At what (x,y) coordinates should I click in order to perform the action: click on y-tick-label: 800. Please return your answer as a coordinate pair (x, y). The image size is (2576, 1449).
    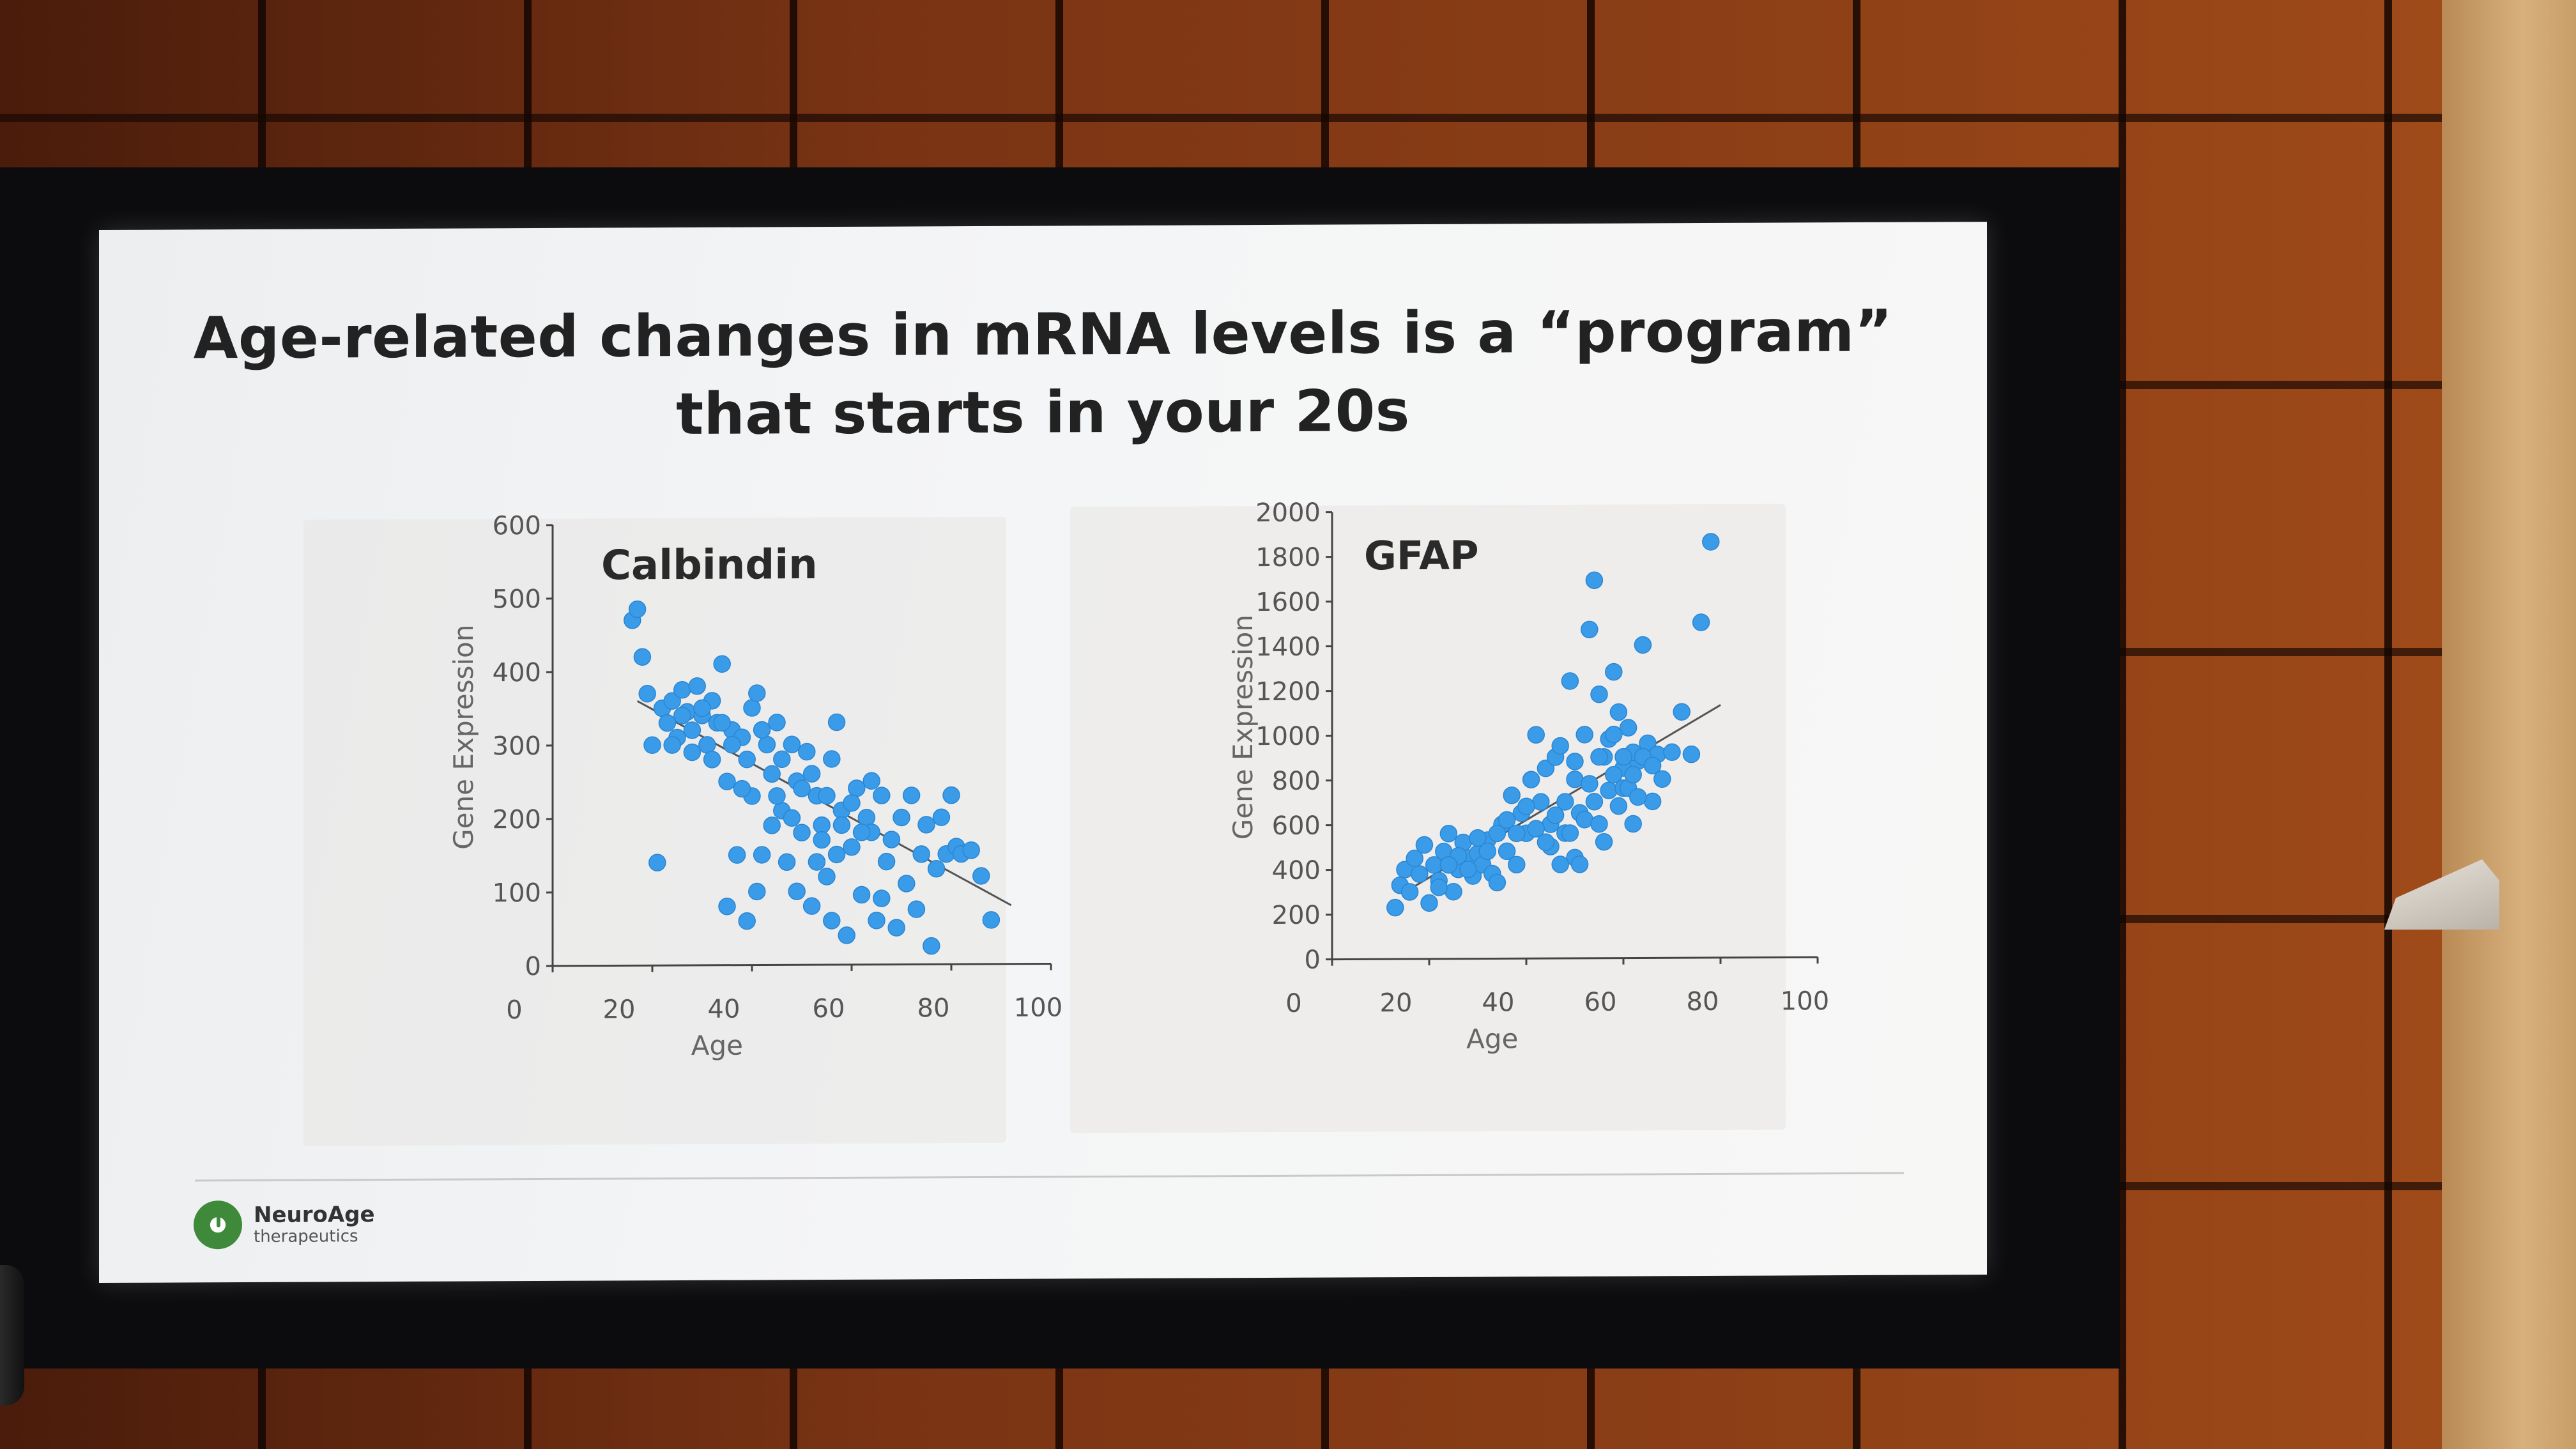
    Looking at the image, I should click on (1296, 781).